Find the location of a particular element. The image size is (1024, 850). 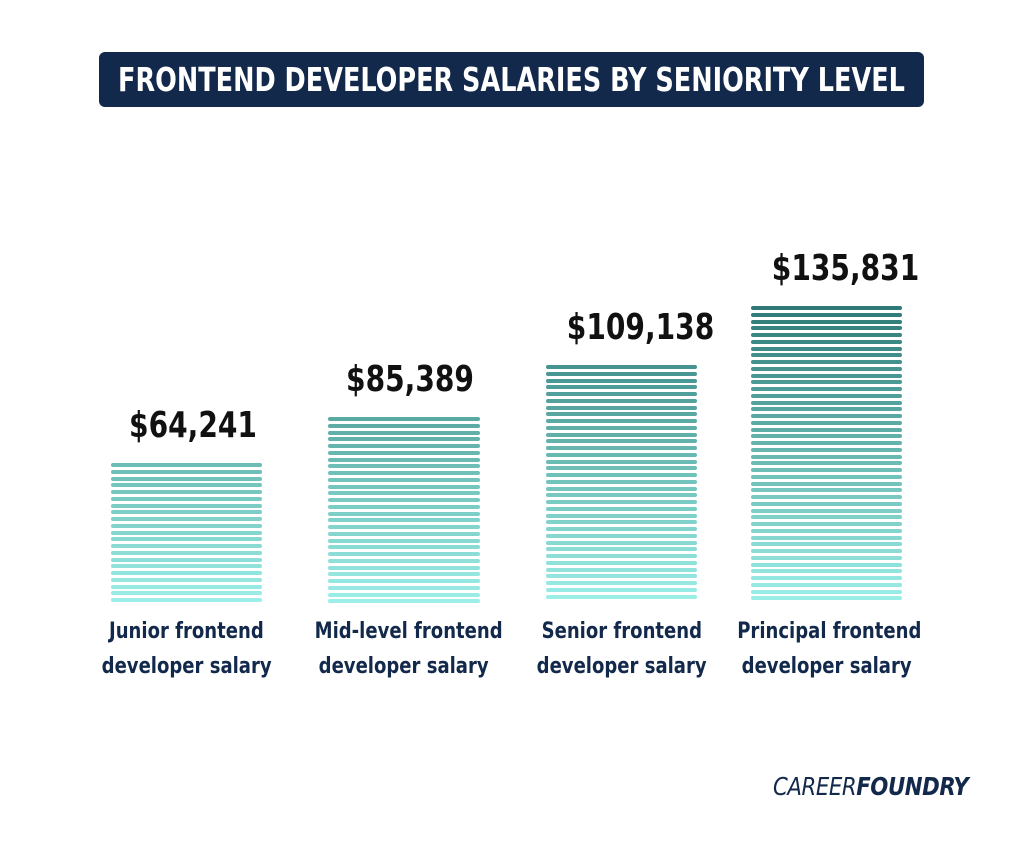

bar-group-junior: $64,241 is located at coordinates (186, 302).